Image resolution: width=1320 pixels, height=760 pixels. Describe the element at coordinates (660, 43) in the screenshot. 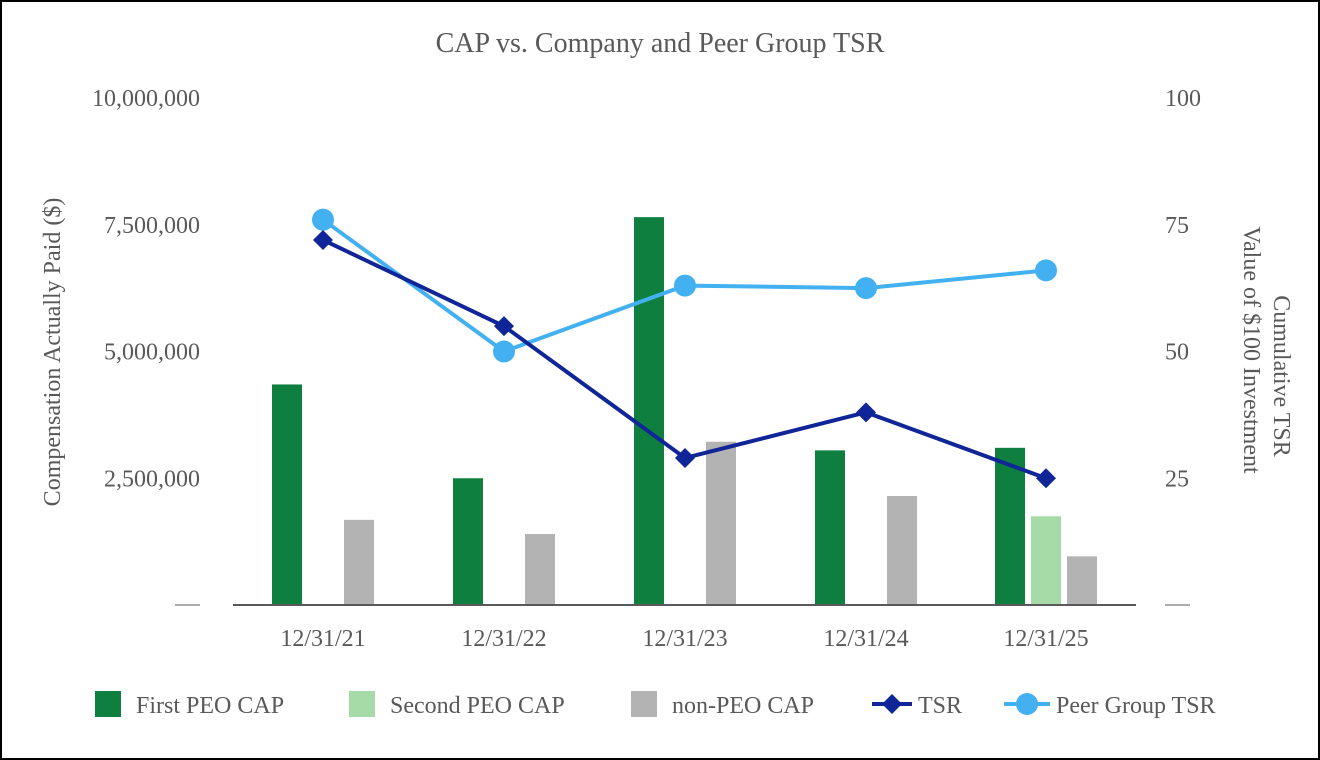

I see `chart-title: CAP vs. Company and Peer Group TSR` at that location.